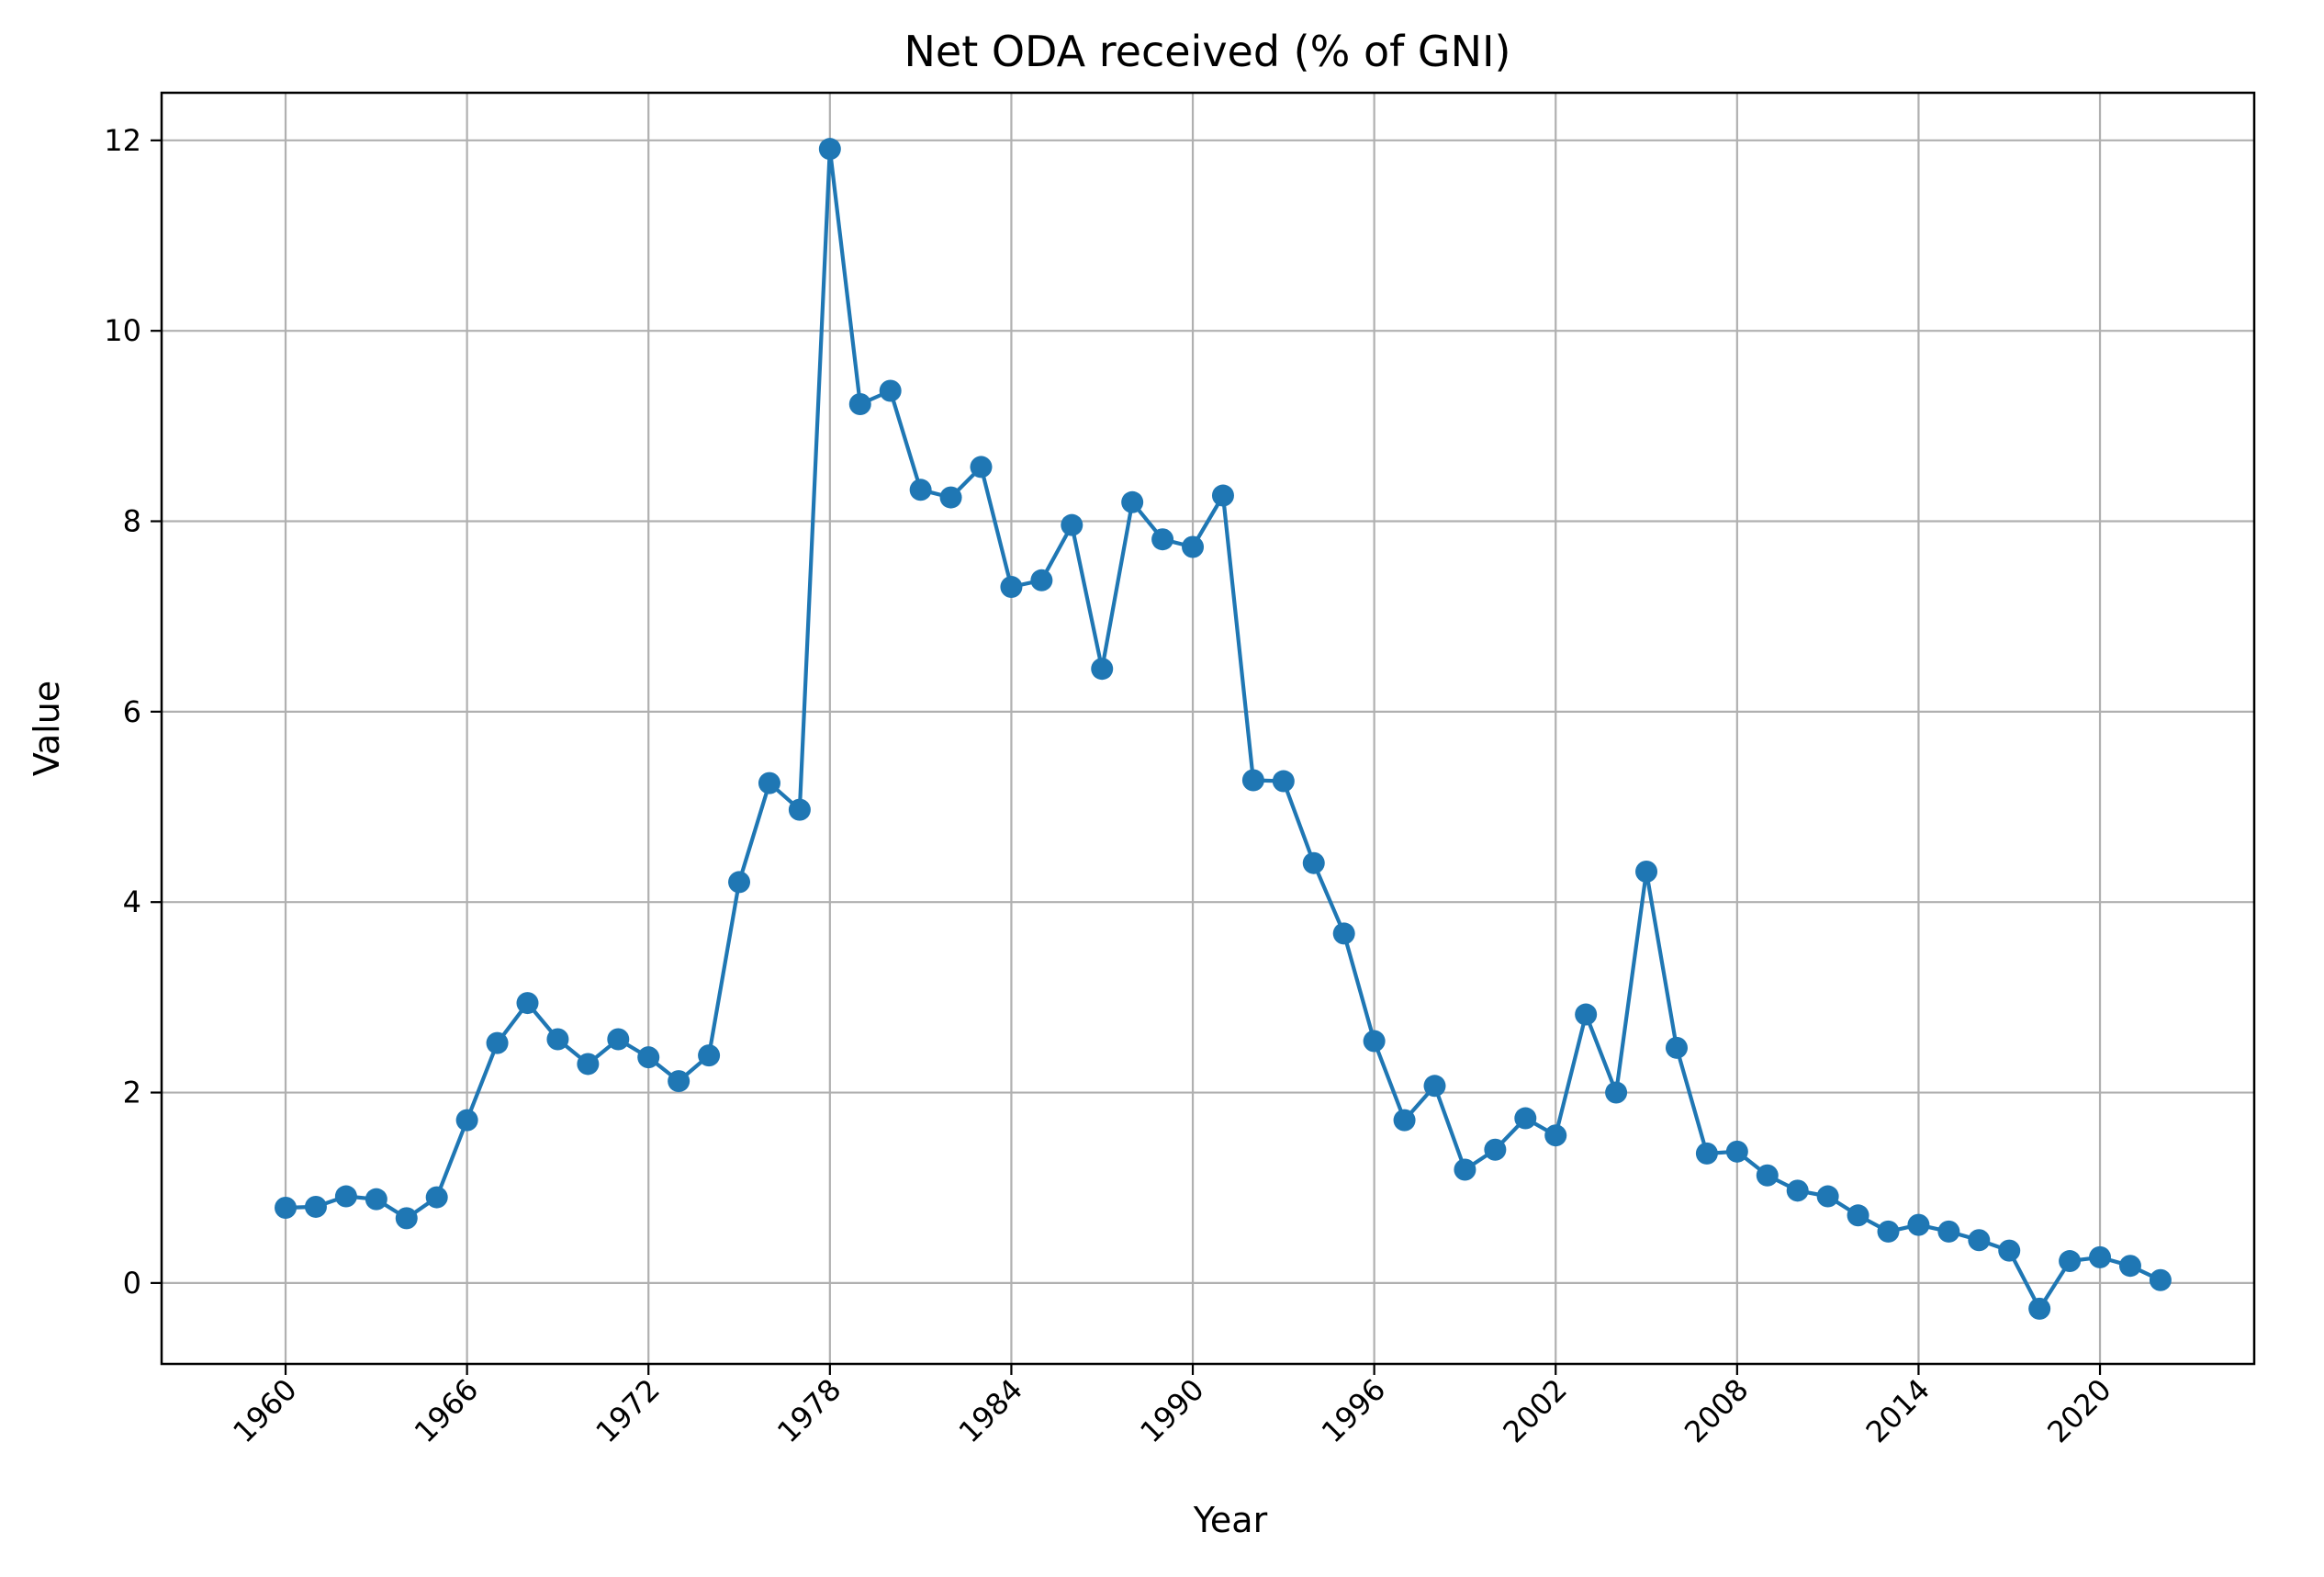 The height and width of the screenshot is (1577, 2324). I want to click on y-axis: 0 2 4 6 8 10 12, so click(133, 712).